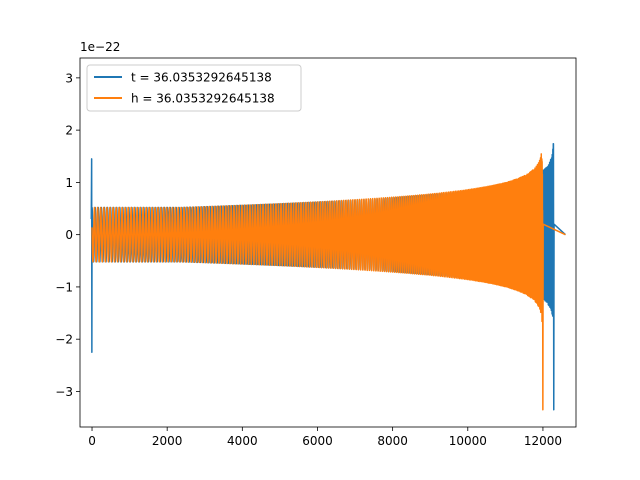  Describe the element at coordinates (167, 441) in the screenshot. I see `x-tick-label: 2000` at that location.